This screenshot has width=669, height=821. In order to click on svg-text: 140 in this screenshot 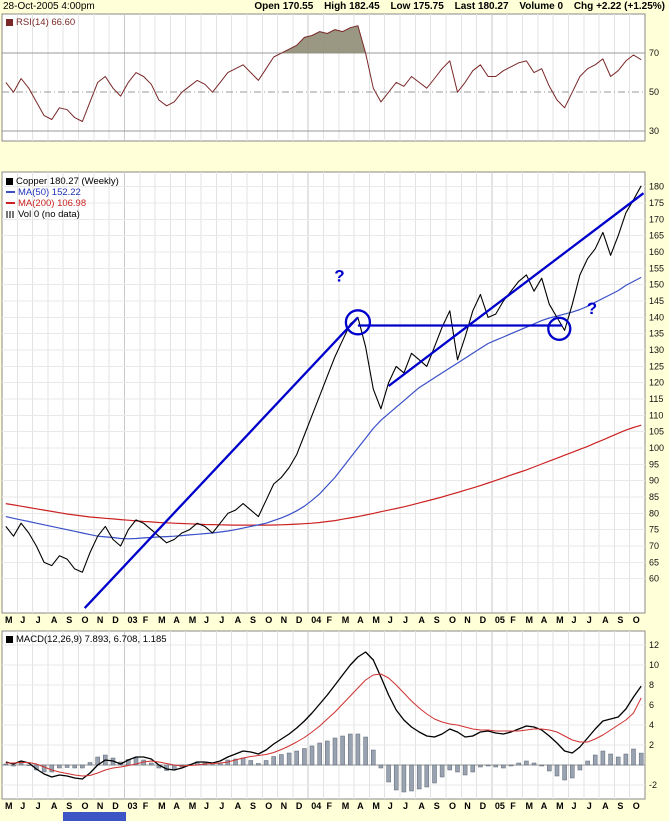, I will do `click(656, 317)`.